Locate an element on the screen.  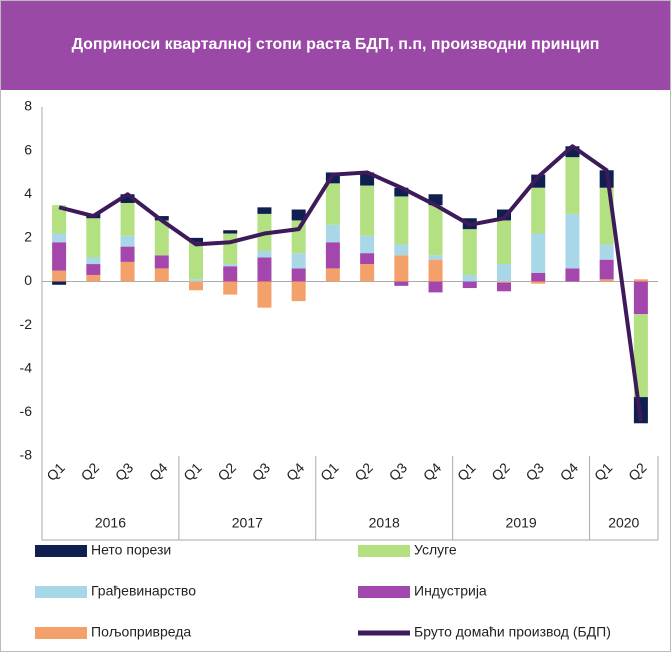
y-tick-label: 8 is located at coordinates (28, 106).